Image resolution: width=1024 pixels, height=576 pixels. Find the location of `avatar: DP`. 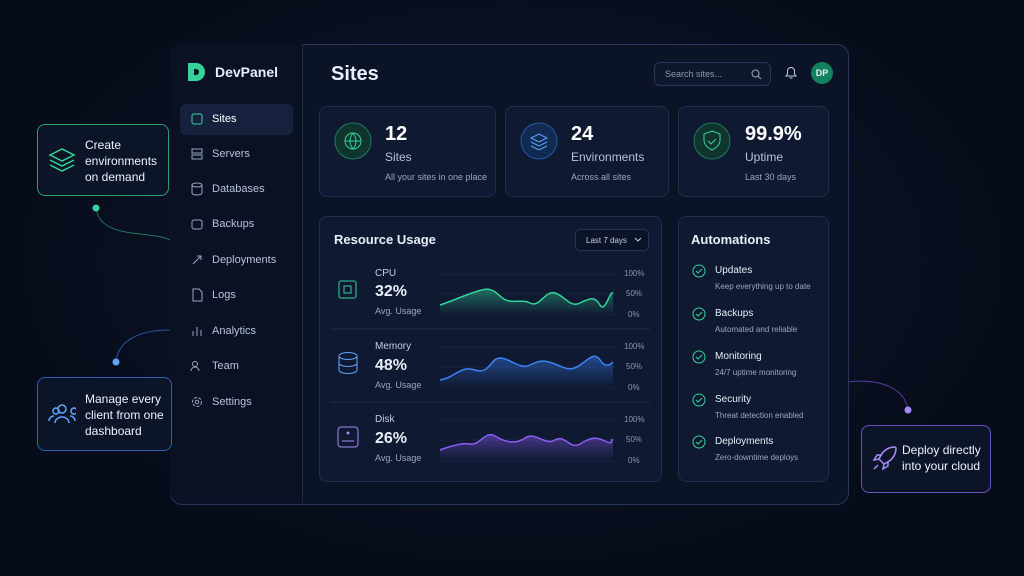

avatar: DP is located at coordinates (822, 73).